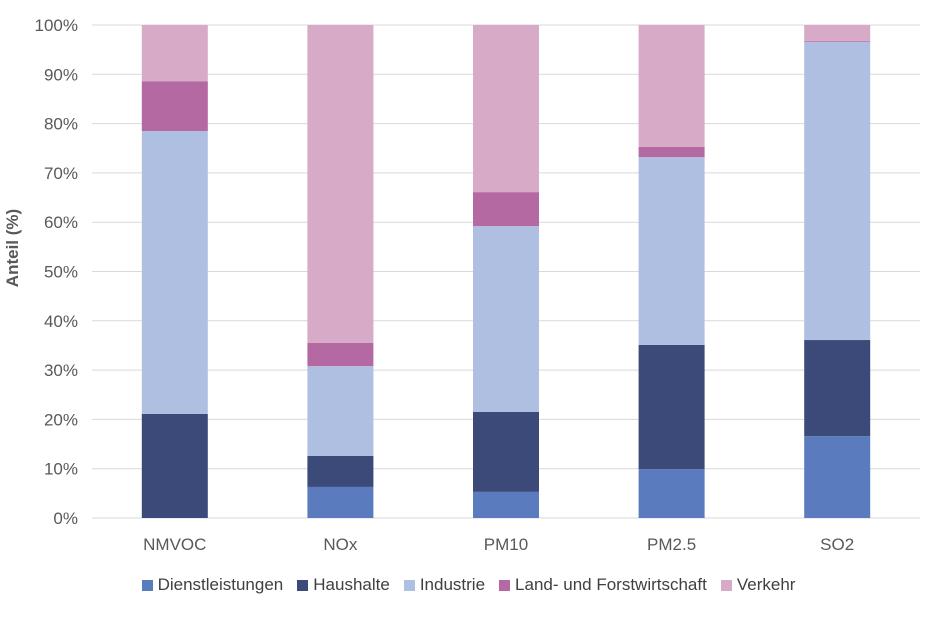 This screenshot has width=937, height=619. I want to click on x-tick-label: NMVOC, so click(174, 544).